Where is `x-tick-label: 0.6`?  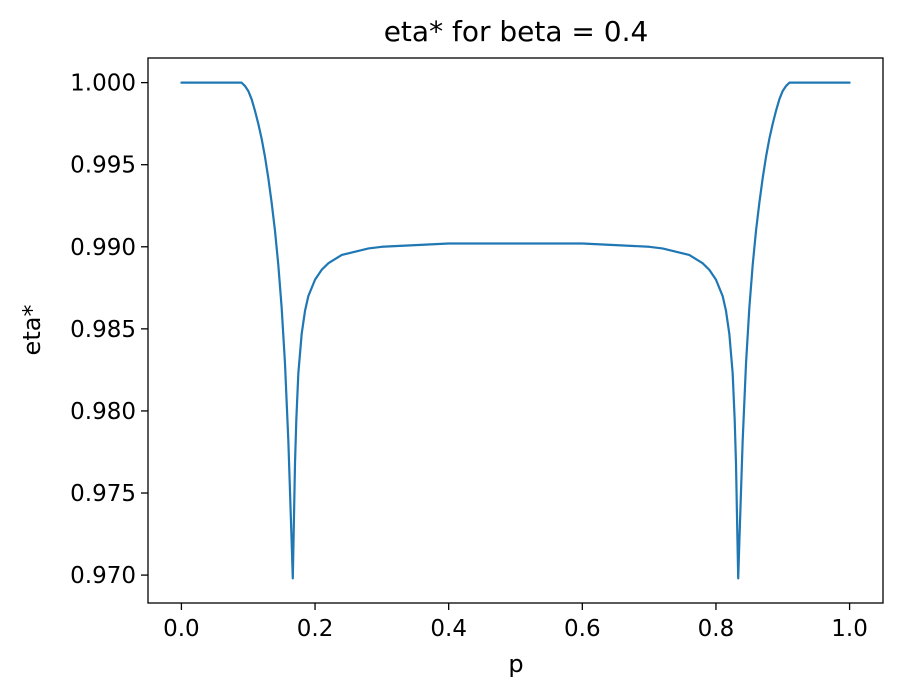 x-tick-label: 0.6 is located at coordinates (582, 629).